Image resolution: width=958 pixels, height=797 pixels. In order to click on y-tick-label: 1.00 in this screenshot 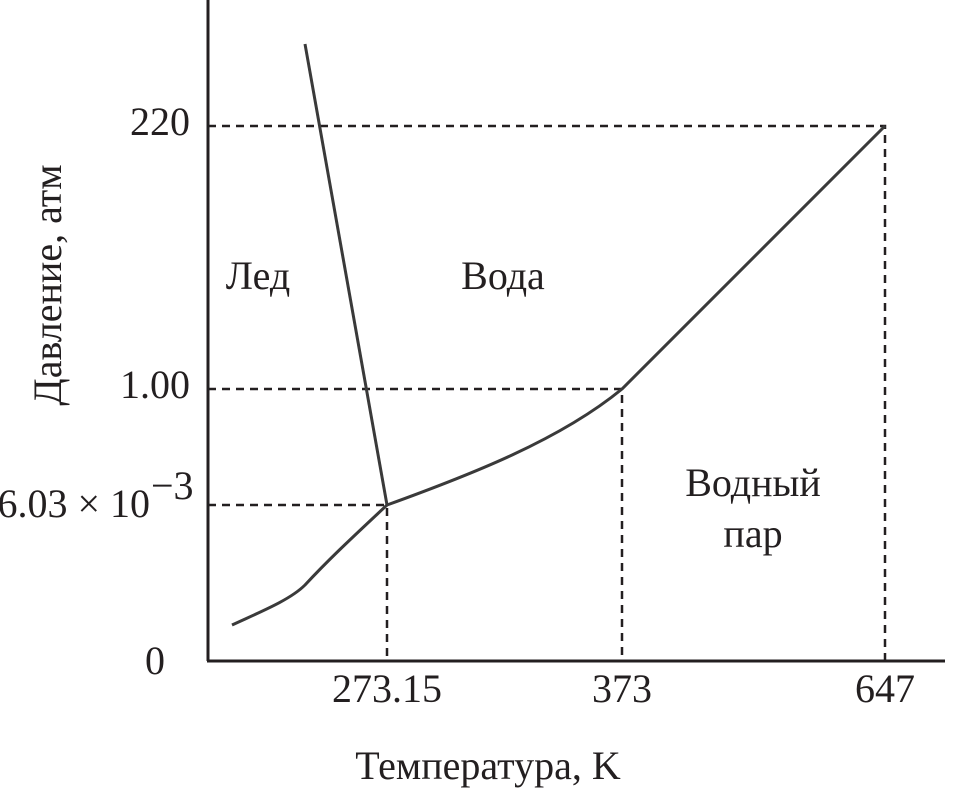, I will do `click(155, 384)`.